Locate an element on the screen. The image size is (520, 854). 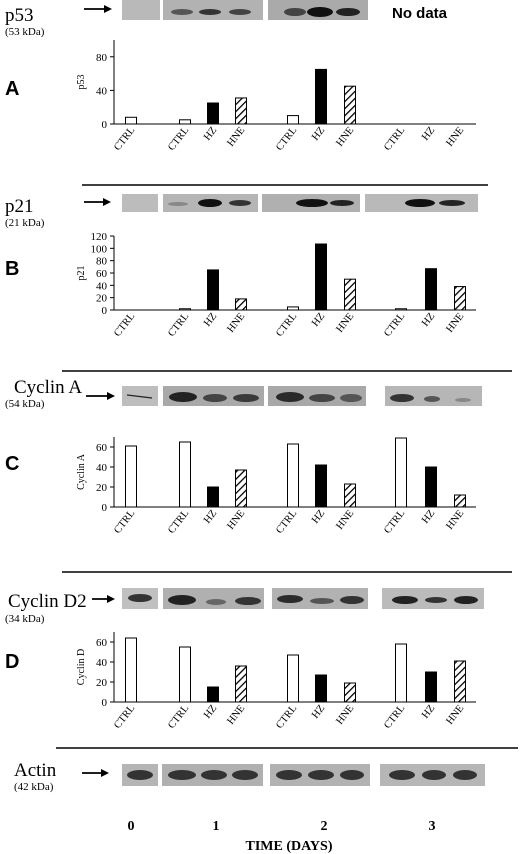
y-tick-label: 120 is located at coordinates (99, 237).